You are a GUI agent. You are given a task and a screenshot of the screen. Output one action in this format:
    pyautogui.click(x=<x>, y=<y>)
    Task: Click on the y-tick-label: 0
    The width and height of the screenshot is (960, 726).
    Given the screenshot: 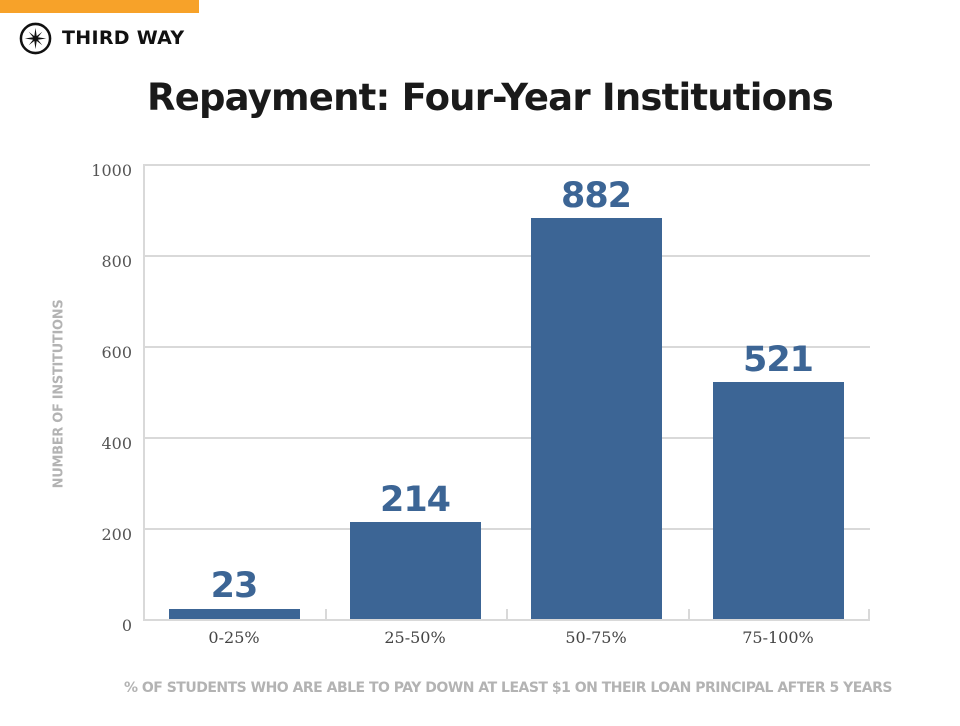 What is the action you would take?
    pyautogui.click(x=126, y=625)
    